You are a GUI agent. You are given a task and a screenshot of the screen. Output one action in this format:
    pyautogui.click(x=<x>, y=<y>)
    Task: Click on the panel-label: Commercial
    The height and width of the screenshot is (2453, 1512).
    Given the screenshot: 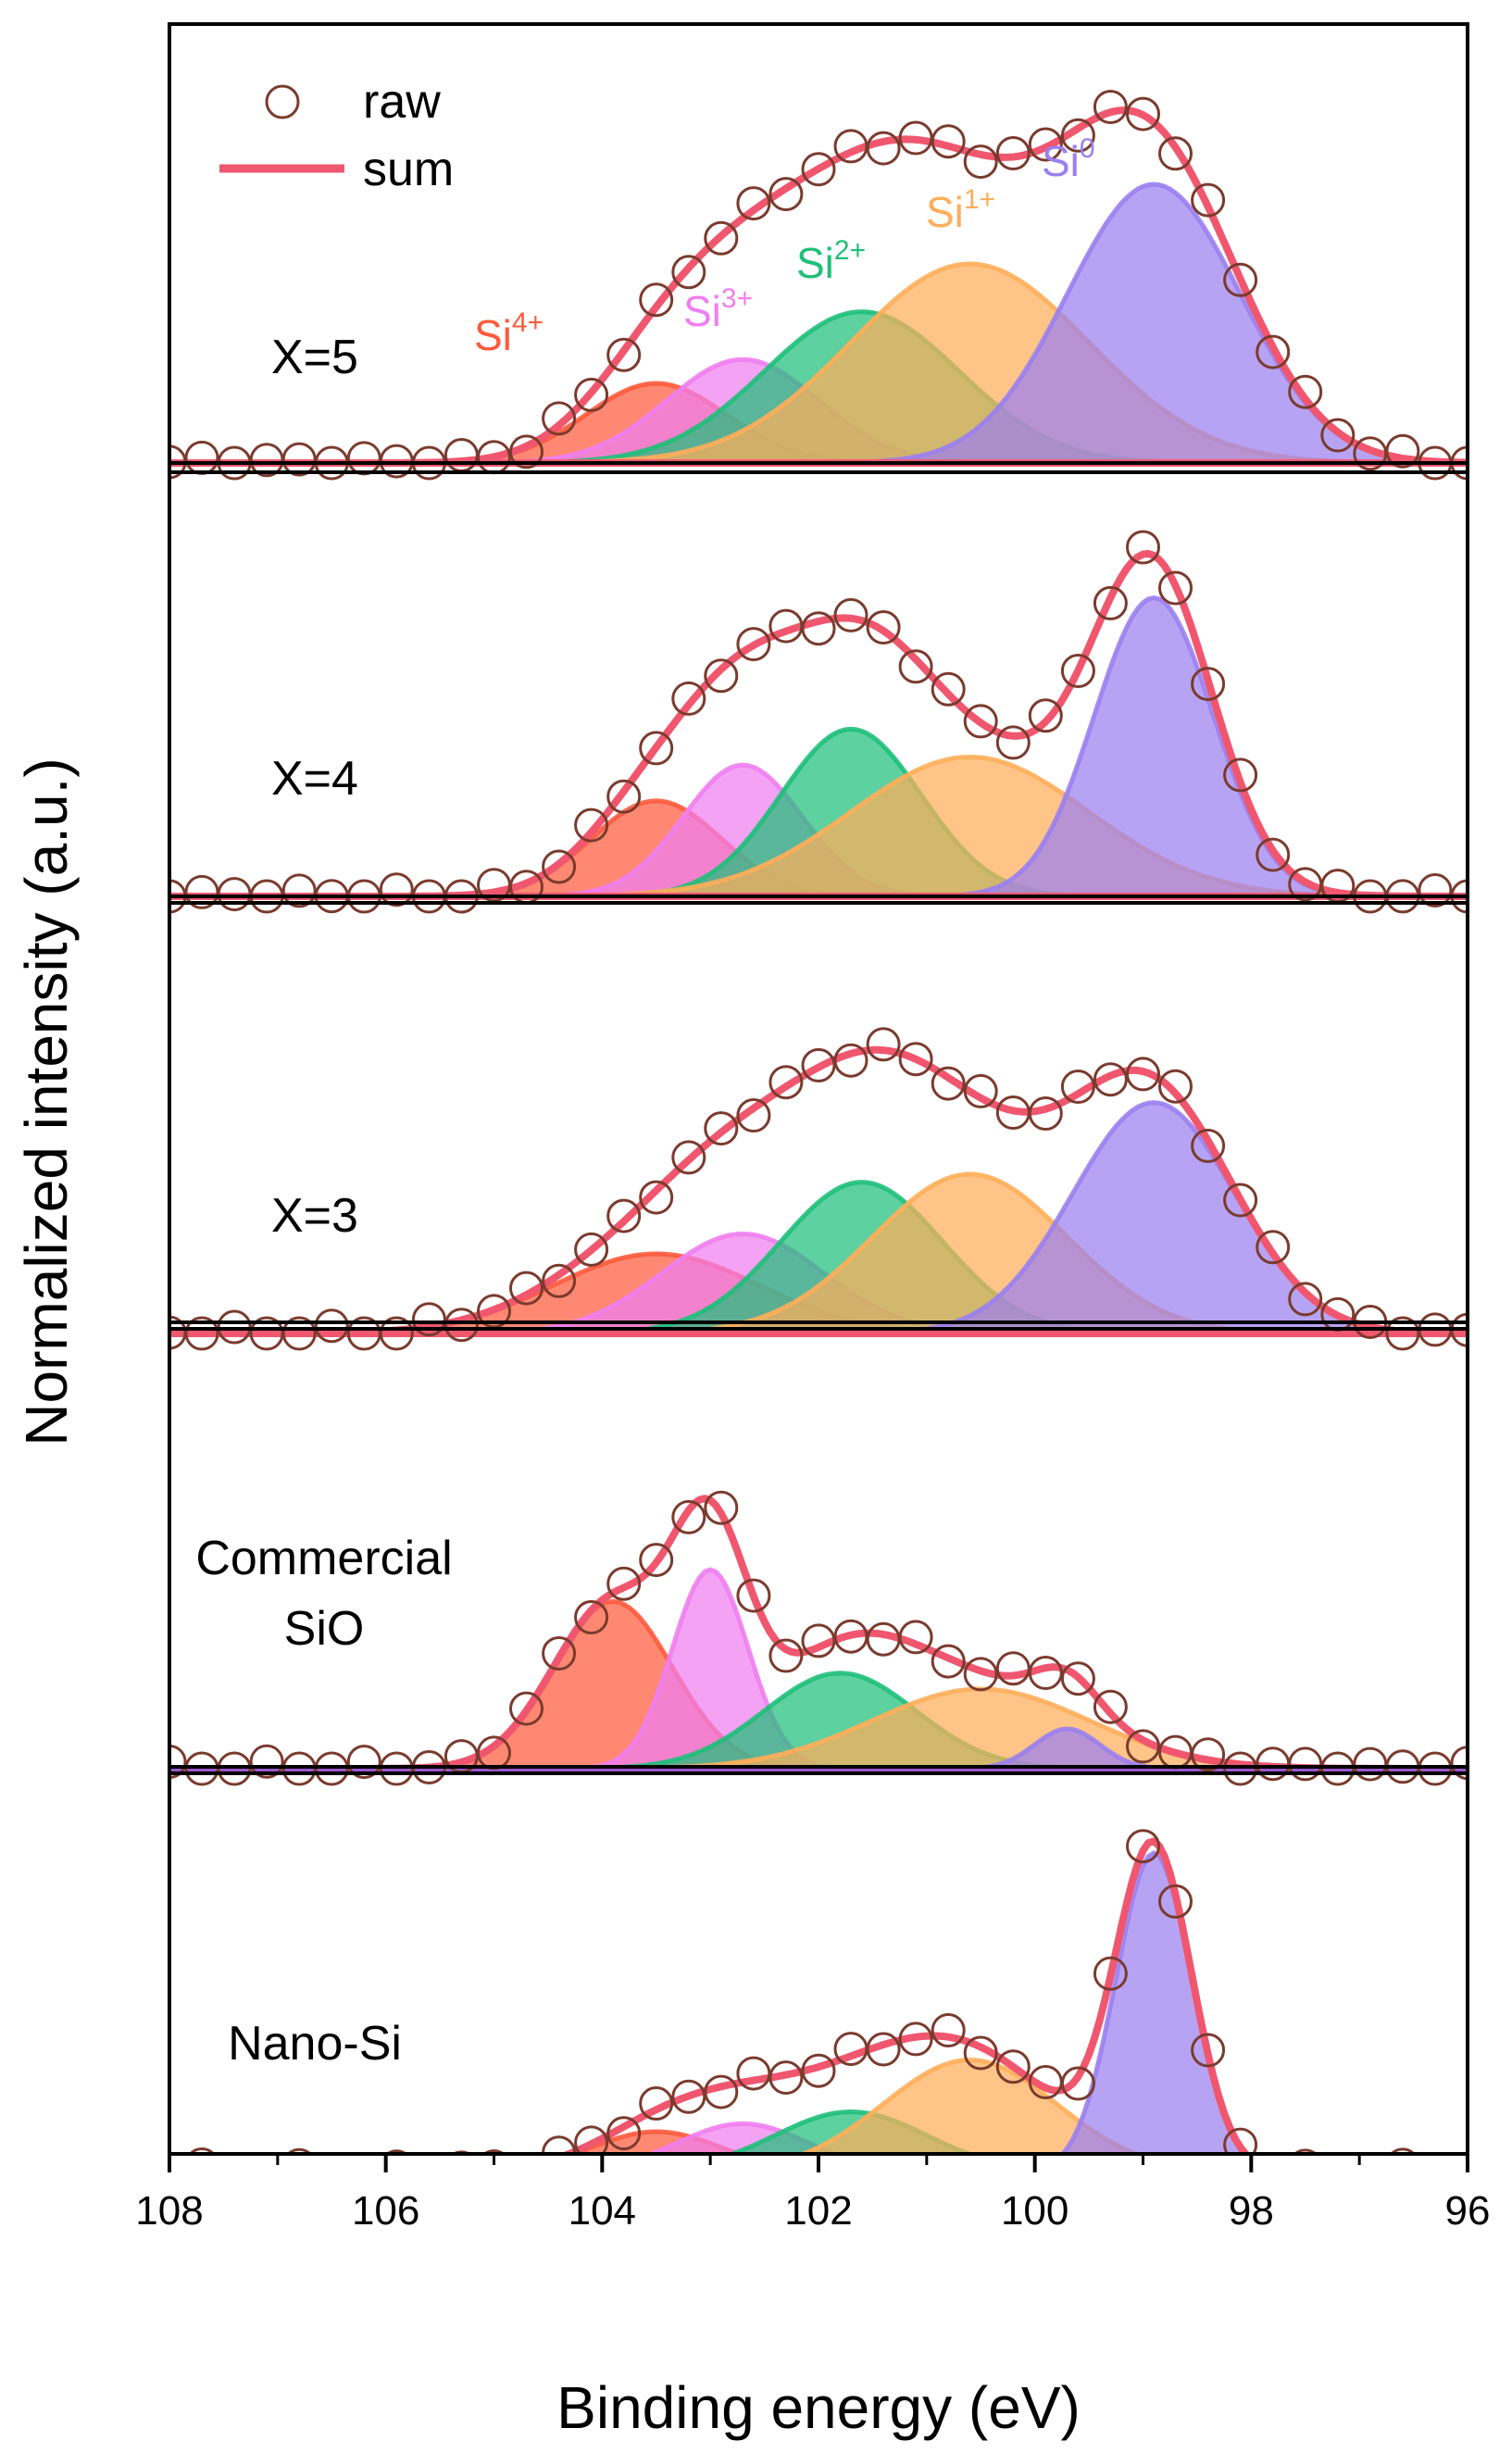 What is the action you would take?
    pyautogui.click(x=324, y=1559)
    